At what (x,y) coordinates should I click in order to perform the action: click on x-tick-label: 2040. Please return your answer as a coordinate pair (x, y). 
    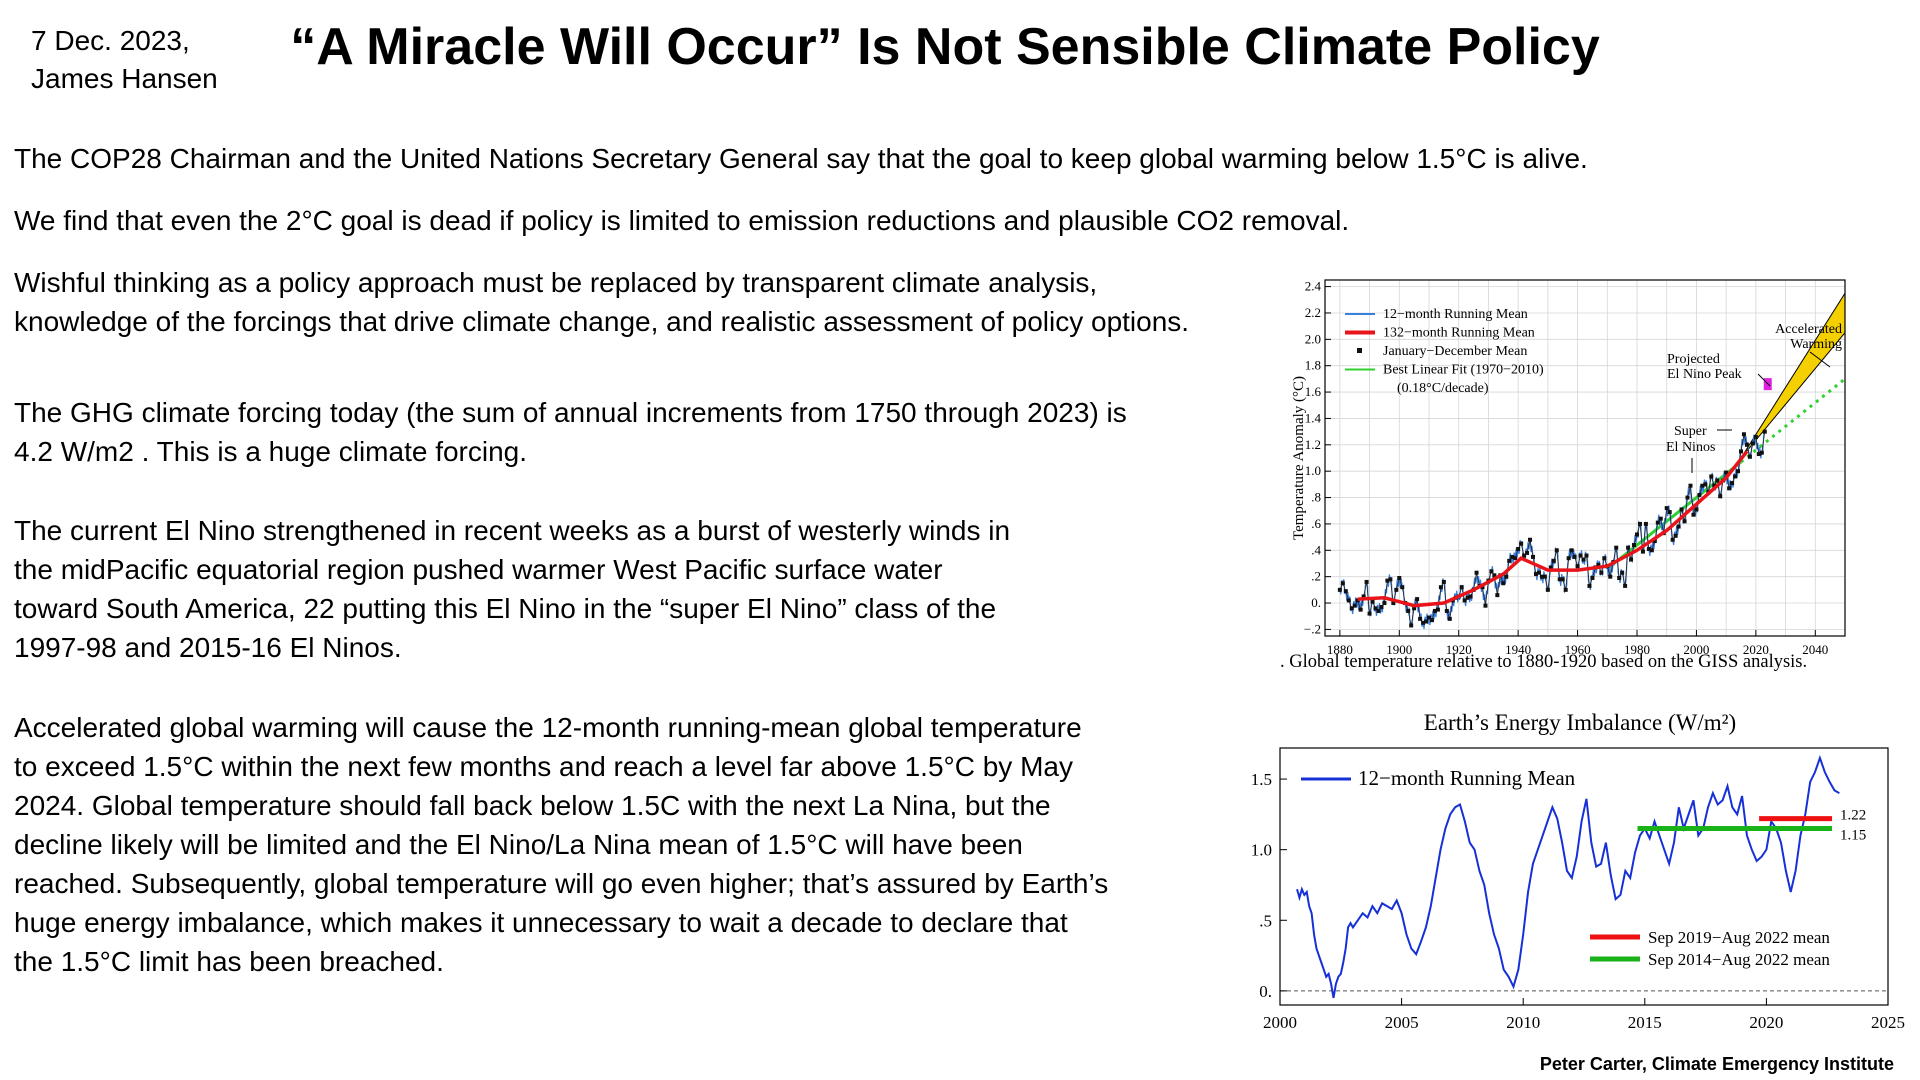
    Looking at the image, I should click on (1815, 649).